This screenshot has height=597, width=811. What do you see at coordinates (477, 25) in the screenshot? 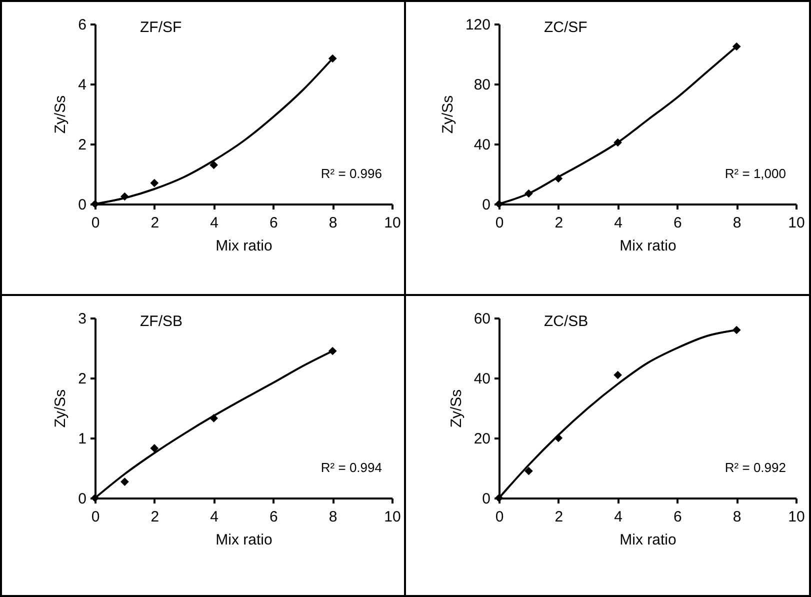
I see `y-tick-label: 120` at bounding box center [477, 25].